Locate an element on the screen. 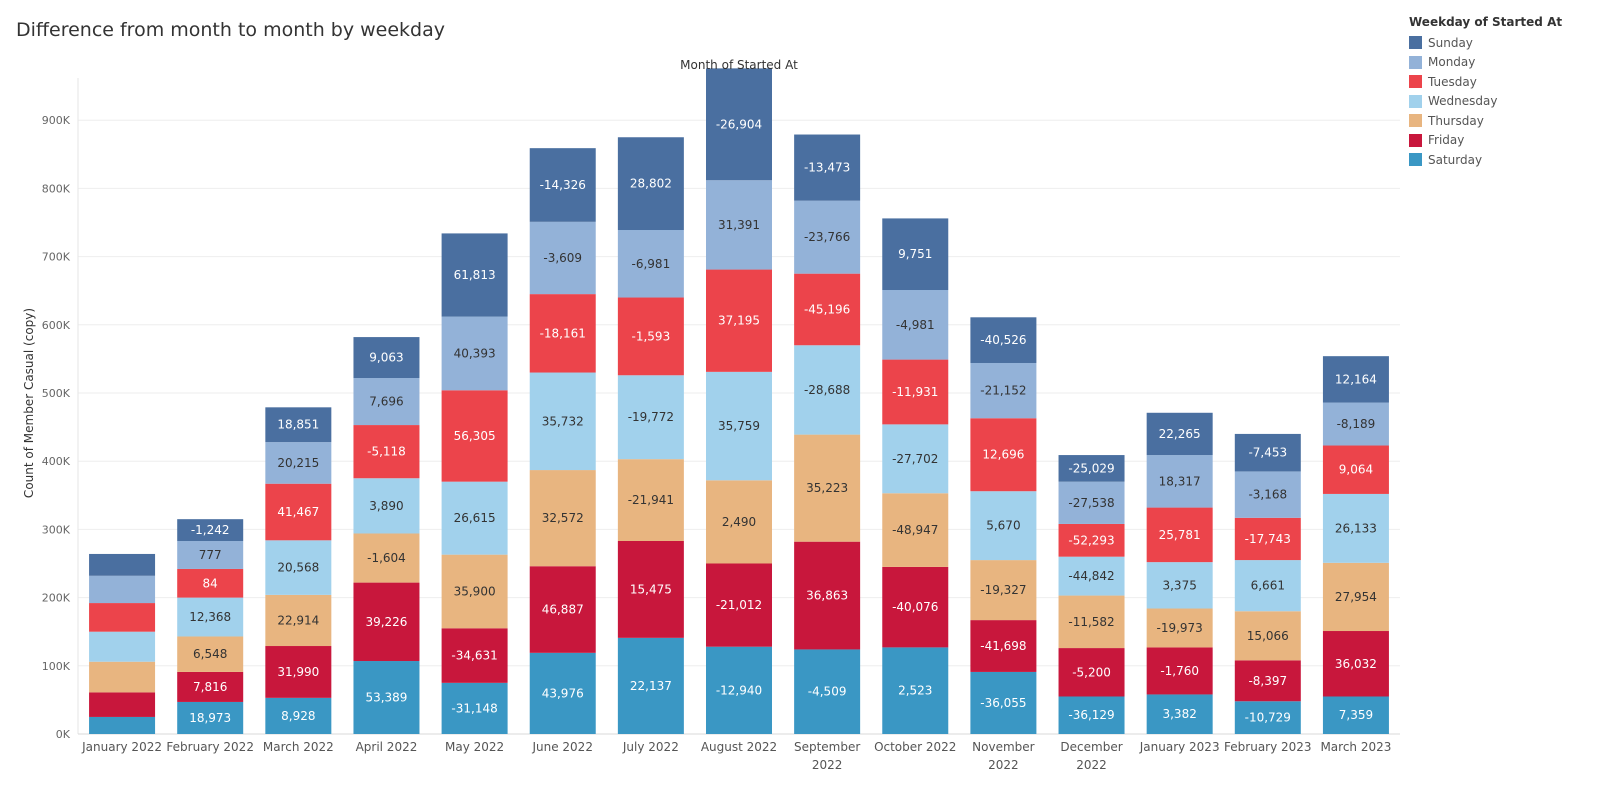 The image size is (1599, 799). data-label: 35,732 is located at coordinates (563, 421).